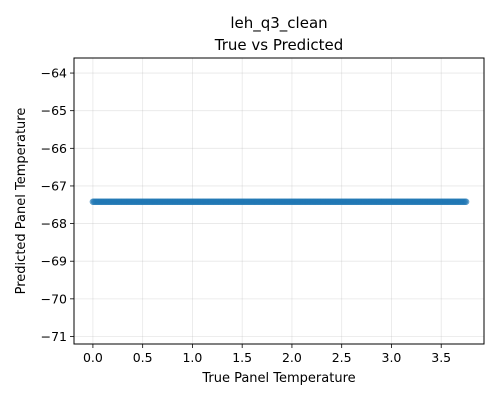 The height and width of the screenshot is (400, 500). Describe the element at coordinates (54, 223) in the screenshot. I see `y-tick-label: −68` at that location.